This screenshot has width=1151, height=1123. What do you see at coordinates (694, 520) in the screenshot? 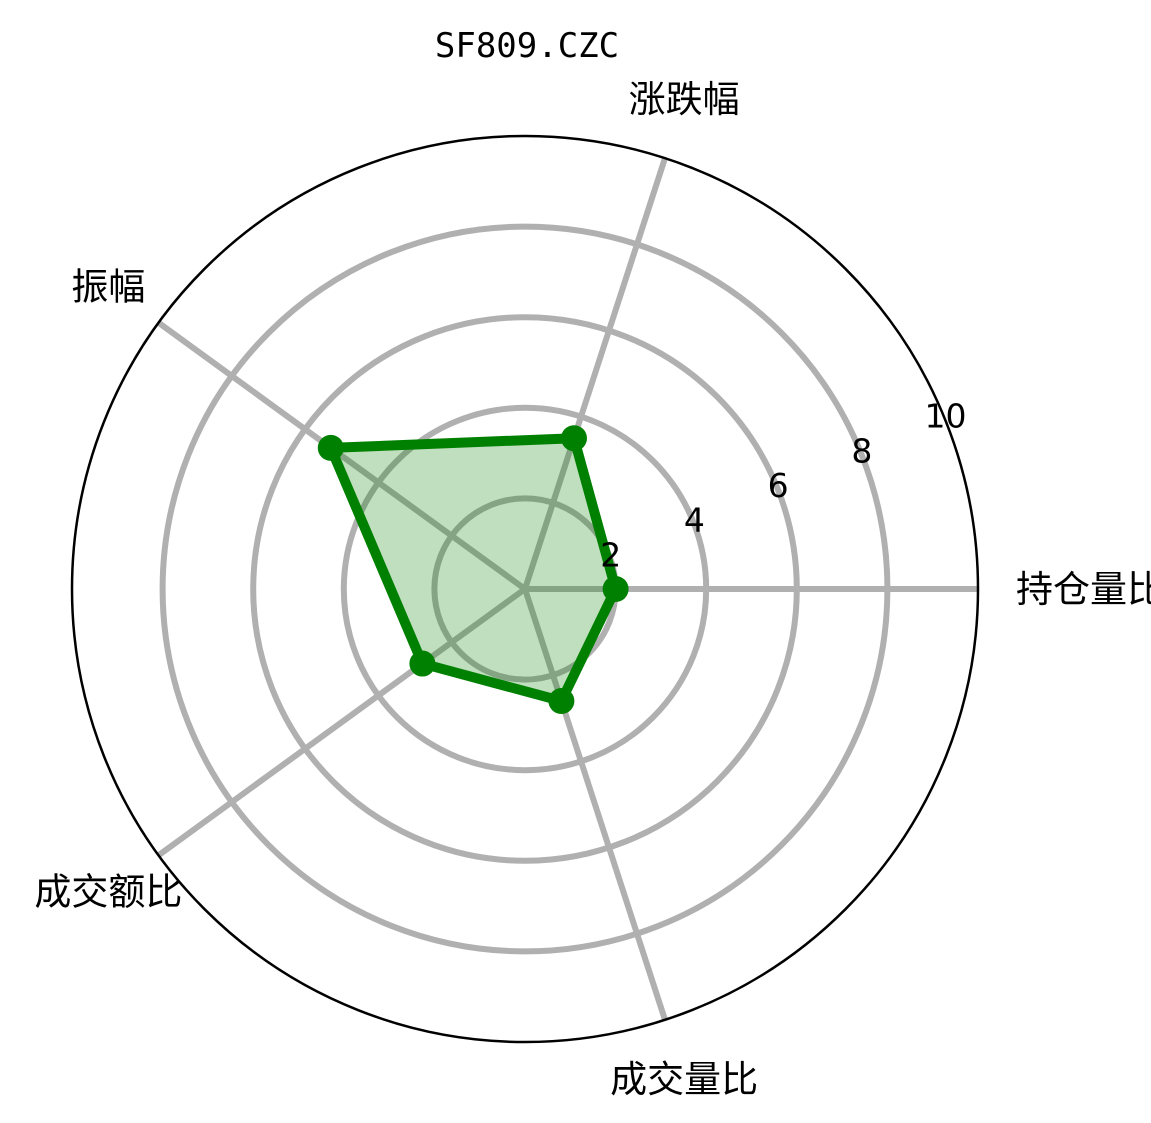
I see `radial-tick-label: 4` at bounding box center [694, 520].